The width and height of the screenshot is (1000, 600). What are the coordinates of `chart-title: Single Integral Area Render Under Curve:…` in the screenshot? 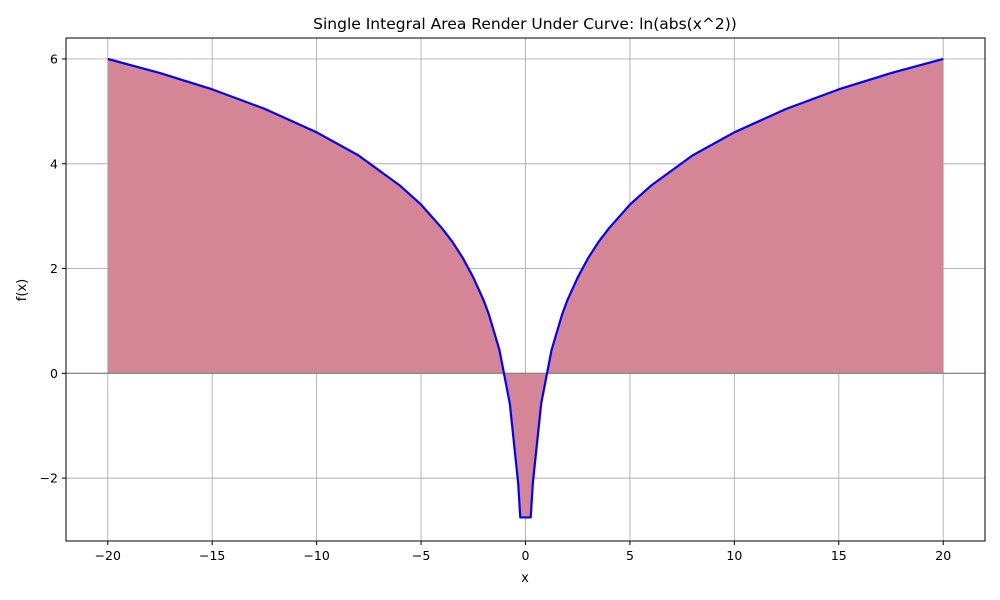 It's located at (525, 24).